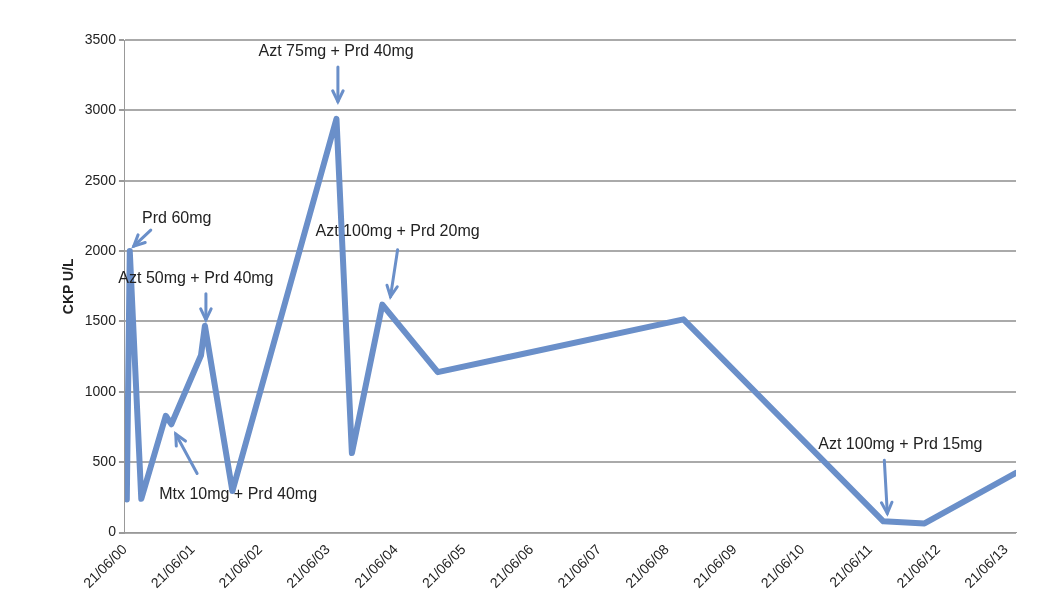  What do you see at coordinates (177, 217) in the screenshot?
I see `annotation: Prd 60mg` at bounding box center [177, 217].